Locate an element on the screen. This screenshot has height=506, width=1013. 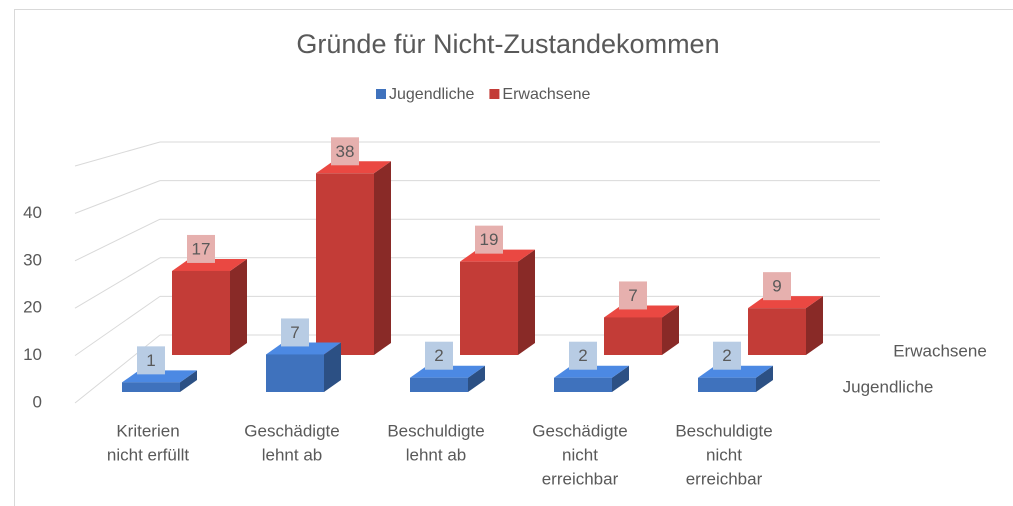
wall-edge is located at coordinates (117, 154).